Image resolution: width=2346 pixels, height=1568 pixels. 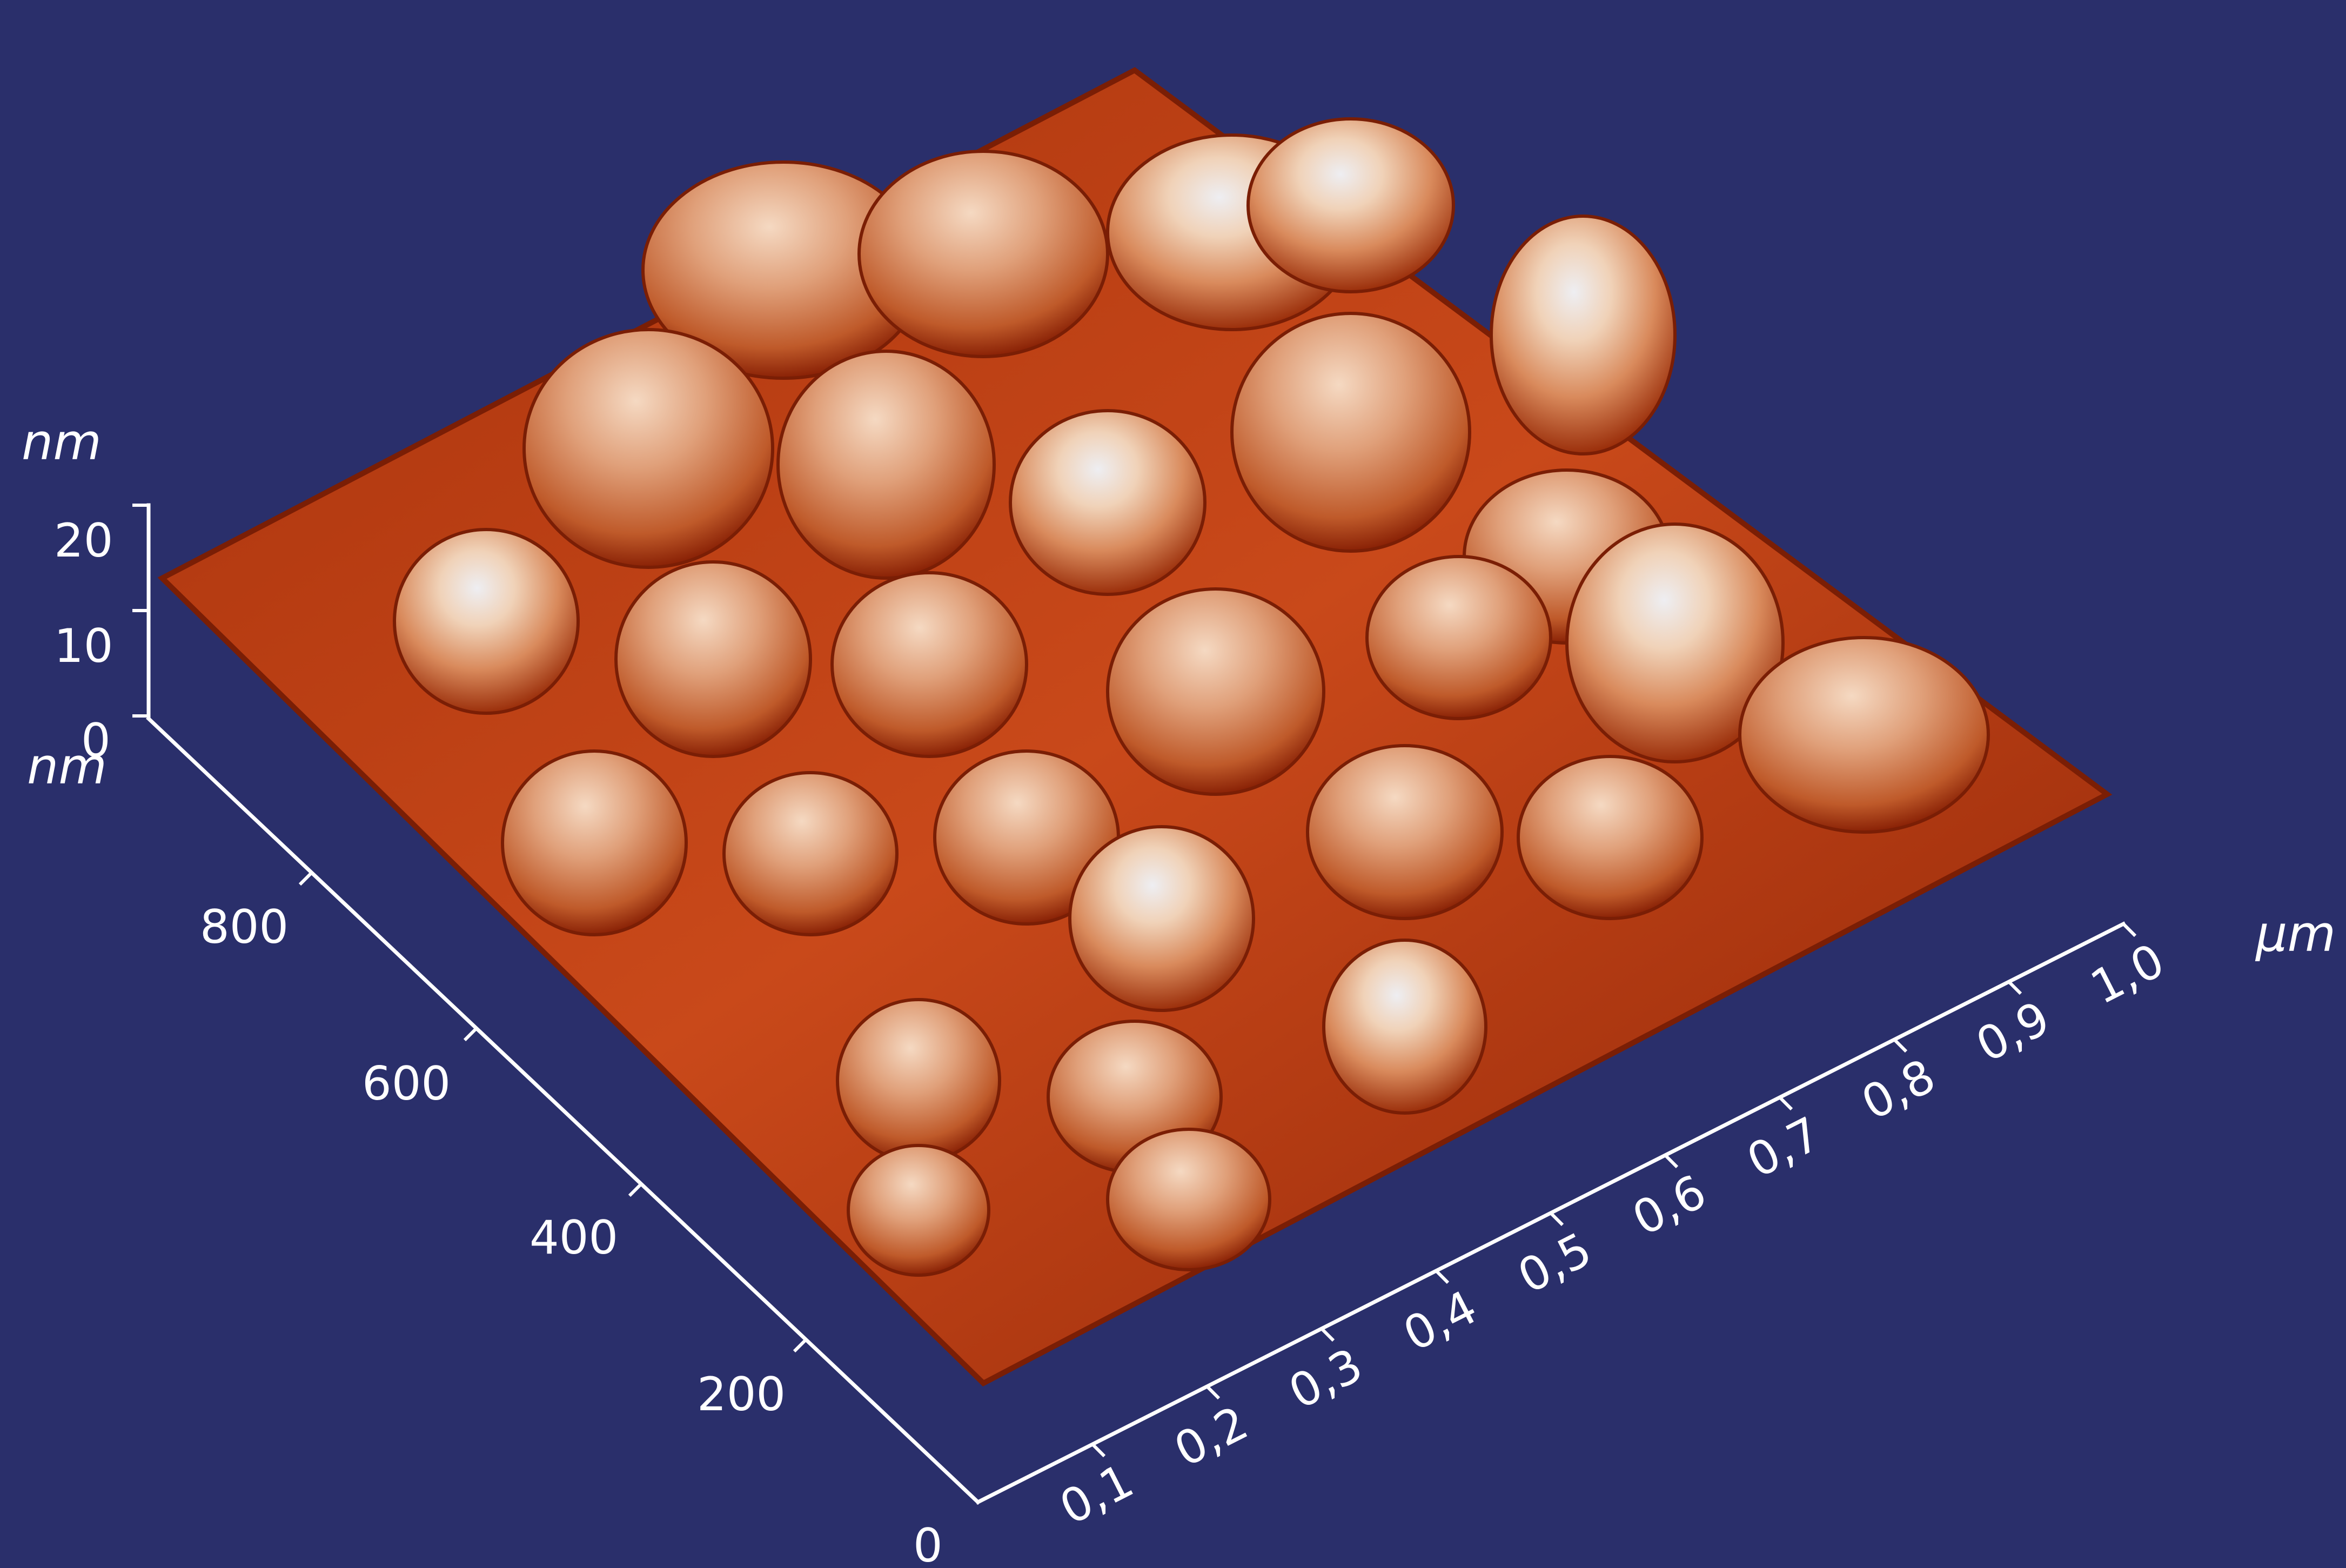 What do you see at coordinates (573, 1238) in the screenshot?
I see `y-tick-400: 400` at bounding box center [573, 1238].